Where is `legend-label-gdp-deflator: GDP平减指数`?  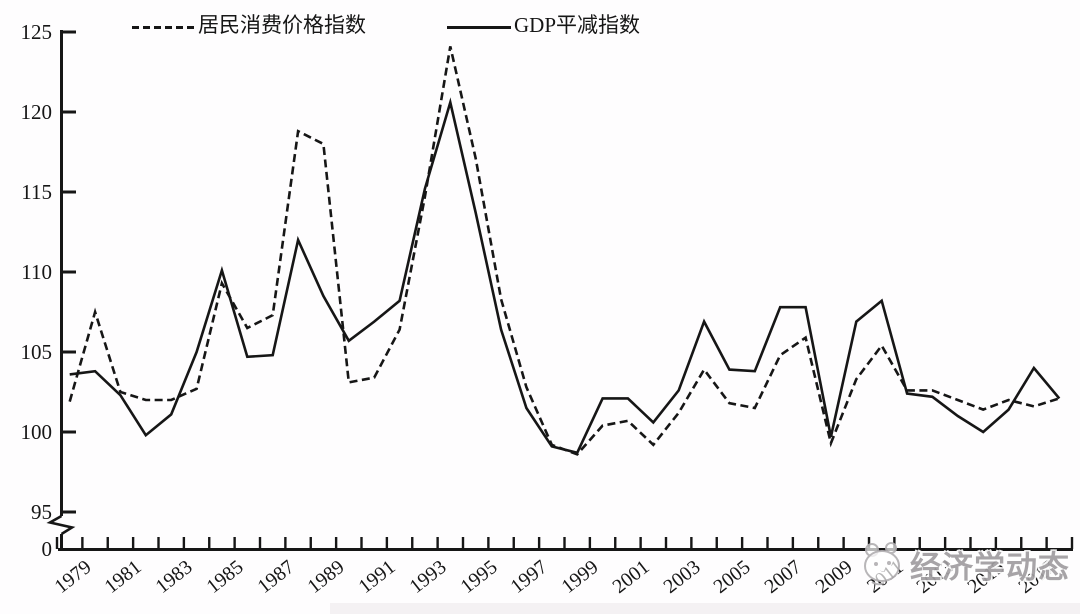
legend-label-gdp-deflator: GDP平减指数 is located at coordinates (577, 25).